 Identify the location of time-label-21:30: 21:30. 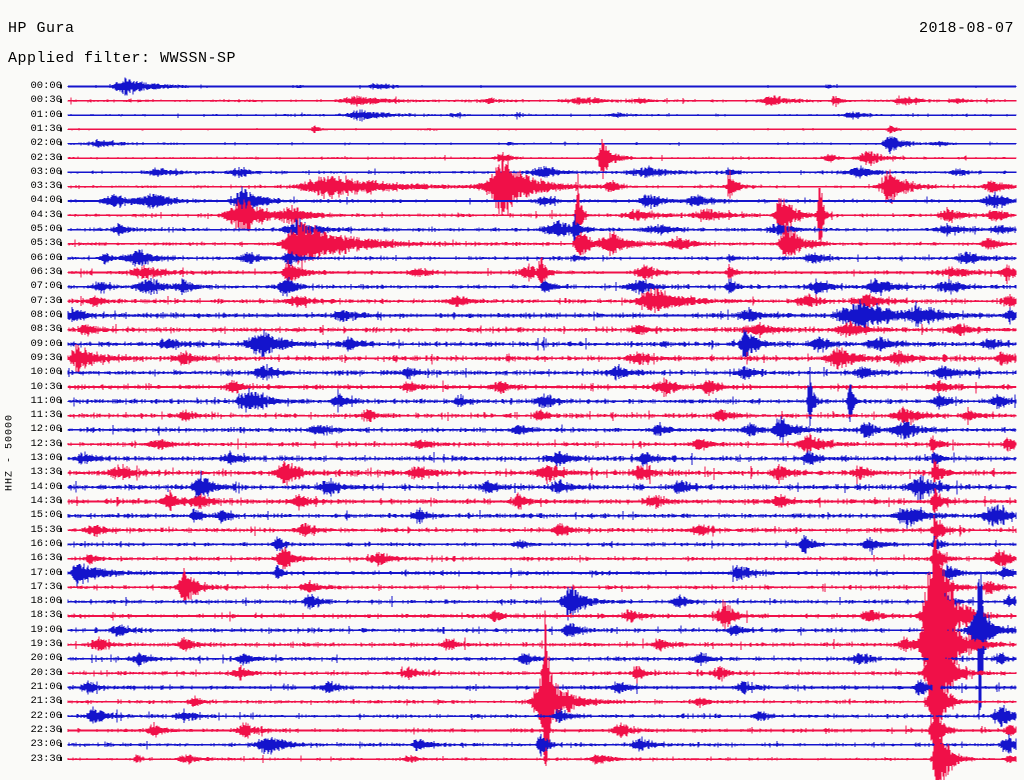
(46, 701).